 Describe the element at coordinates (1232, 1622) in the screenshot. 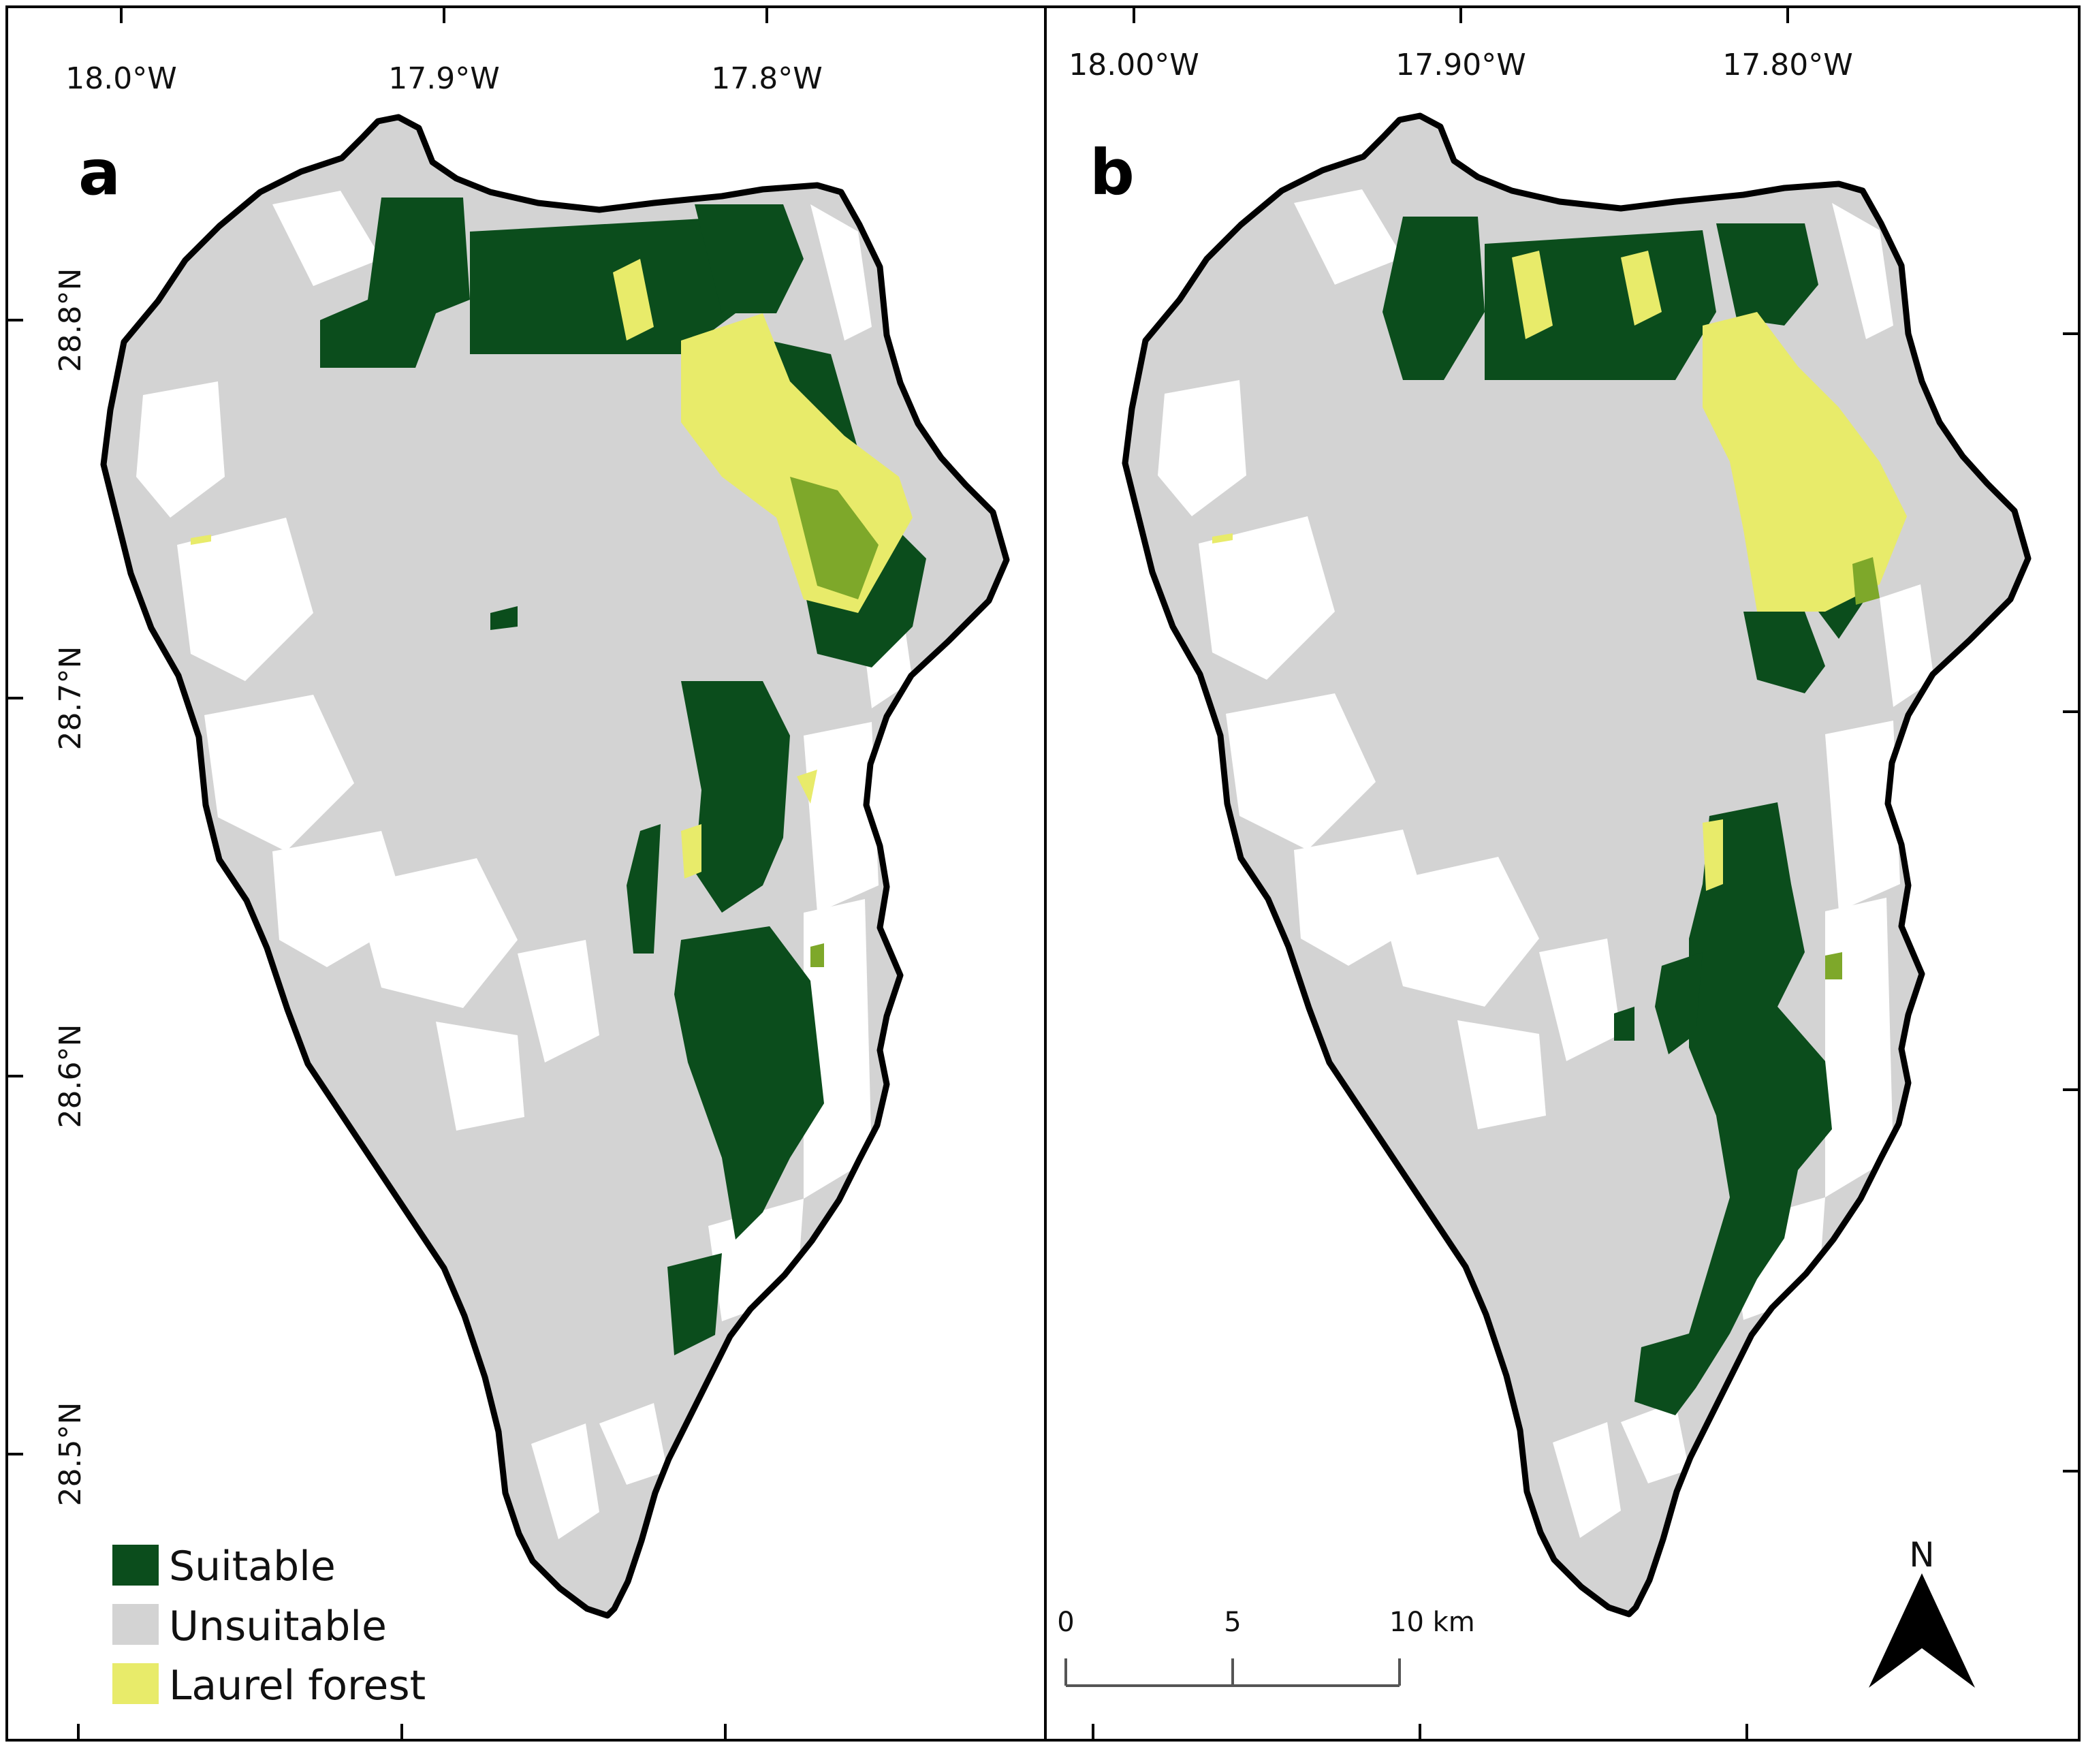

I see `scale-label-5: 5` at that location.